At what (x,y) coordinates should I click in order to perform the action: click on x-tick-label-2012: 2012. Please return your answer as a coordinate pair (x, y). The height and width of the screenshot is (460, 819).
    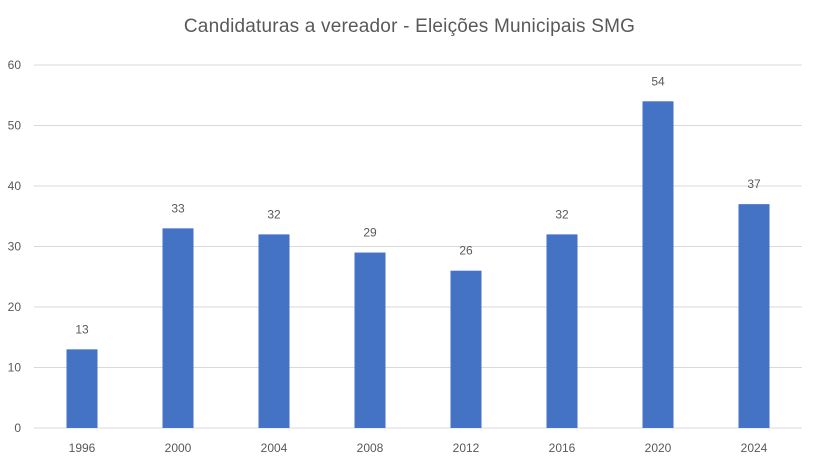
    Looking at the image, I should click on (466, 448).